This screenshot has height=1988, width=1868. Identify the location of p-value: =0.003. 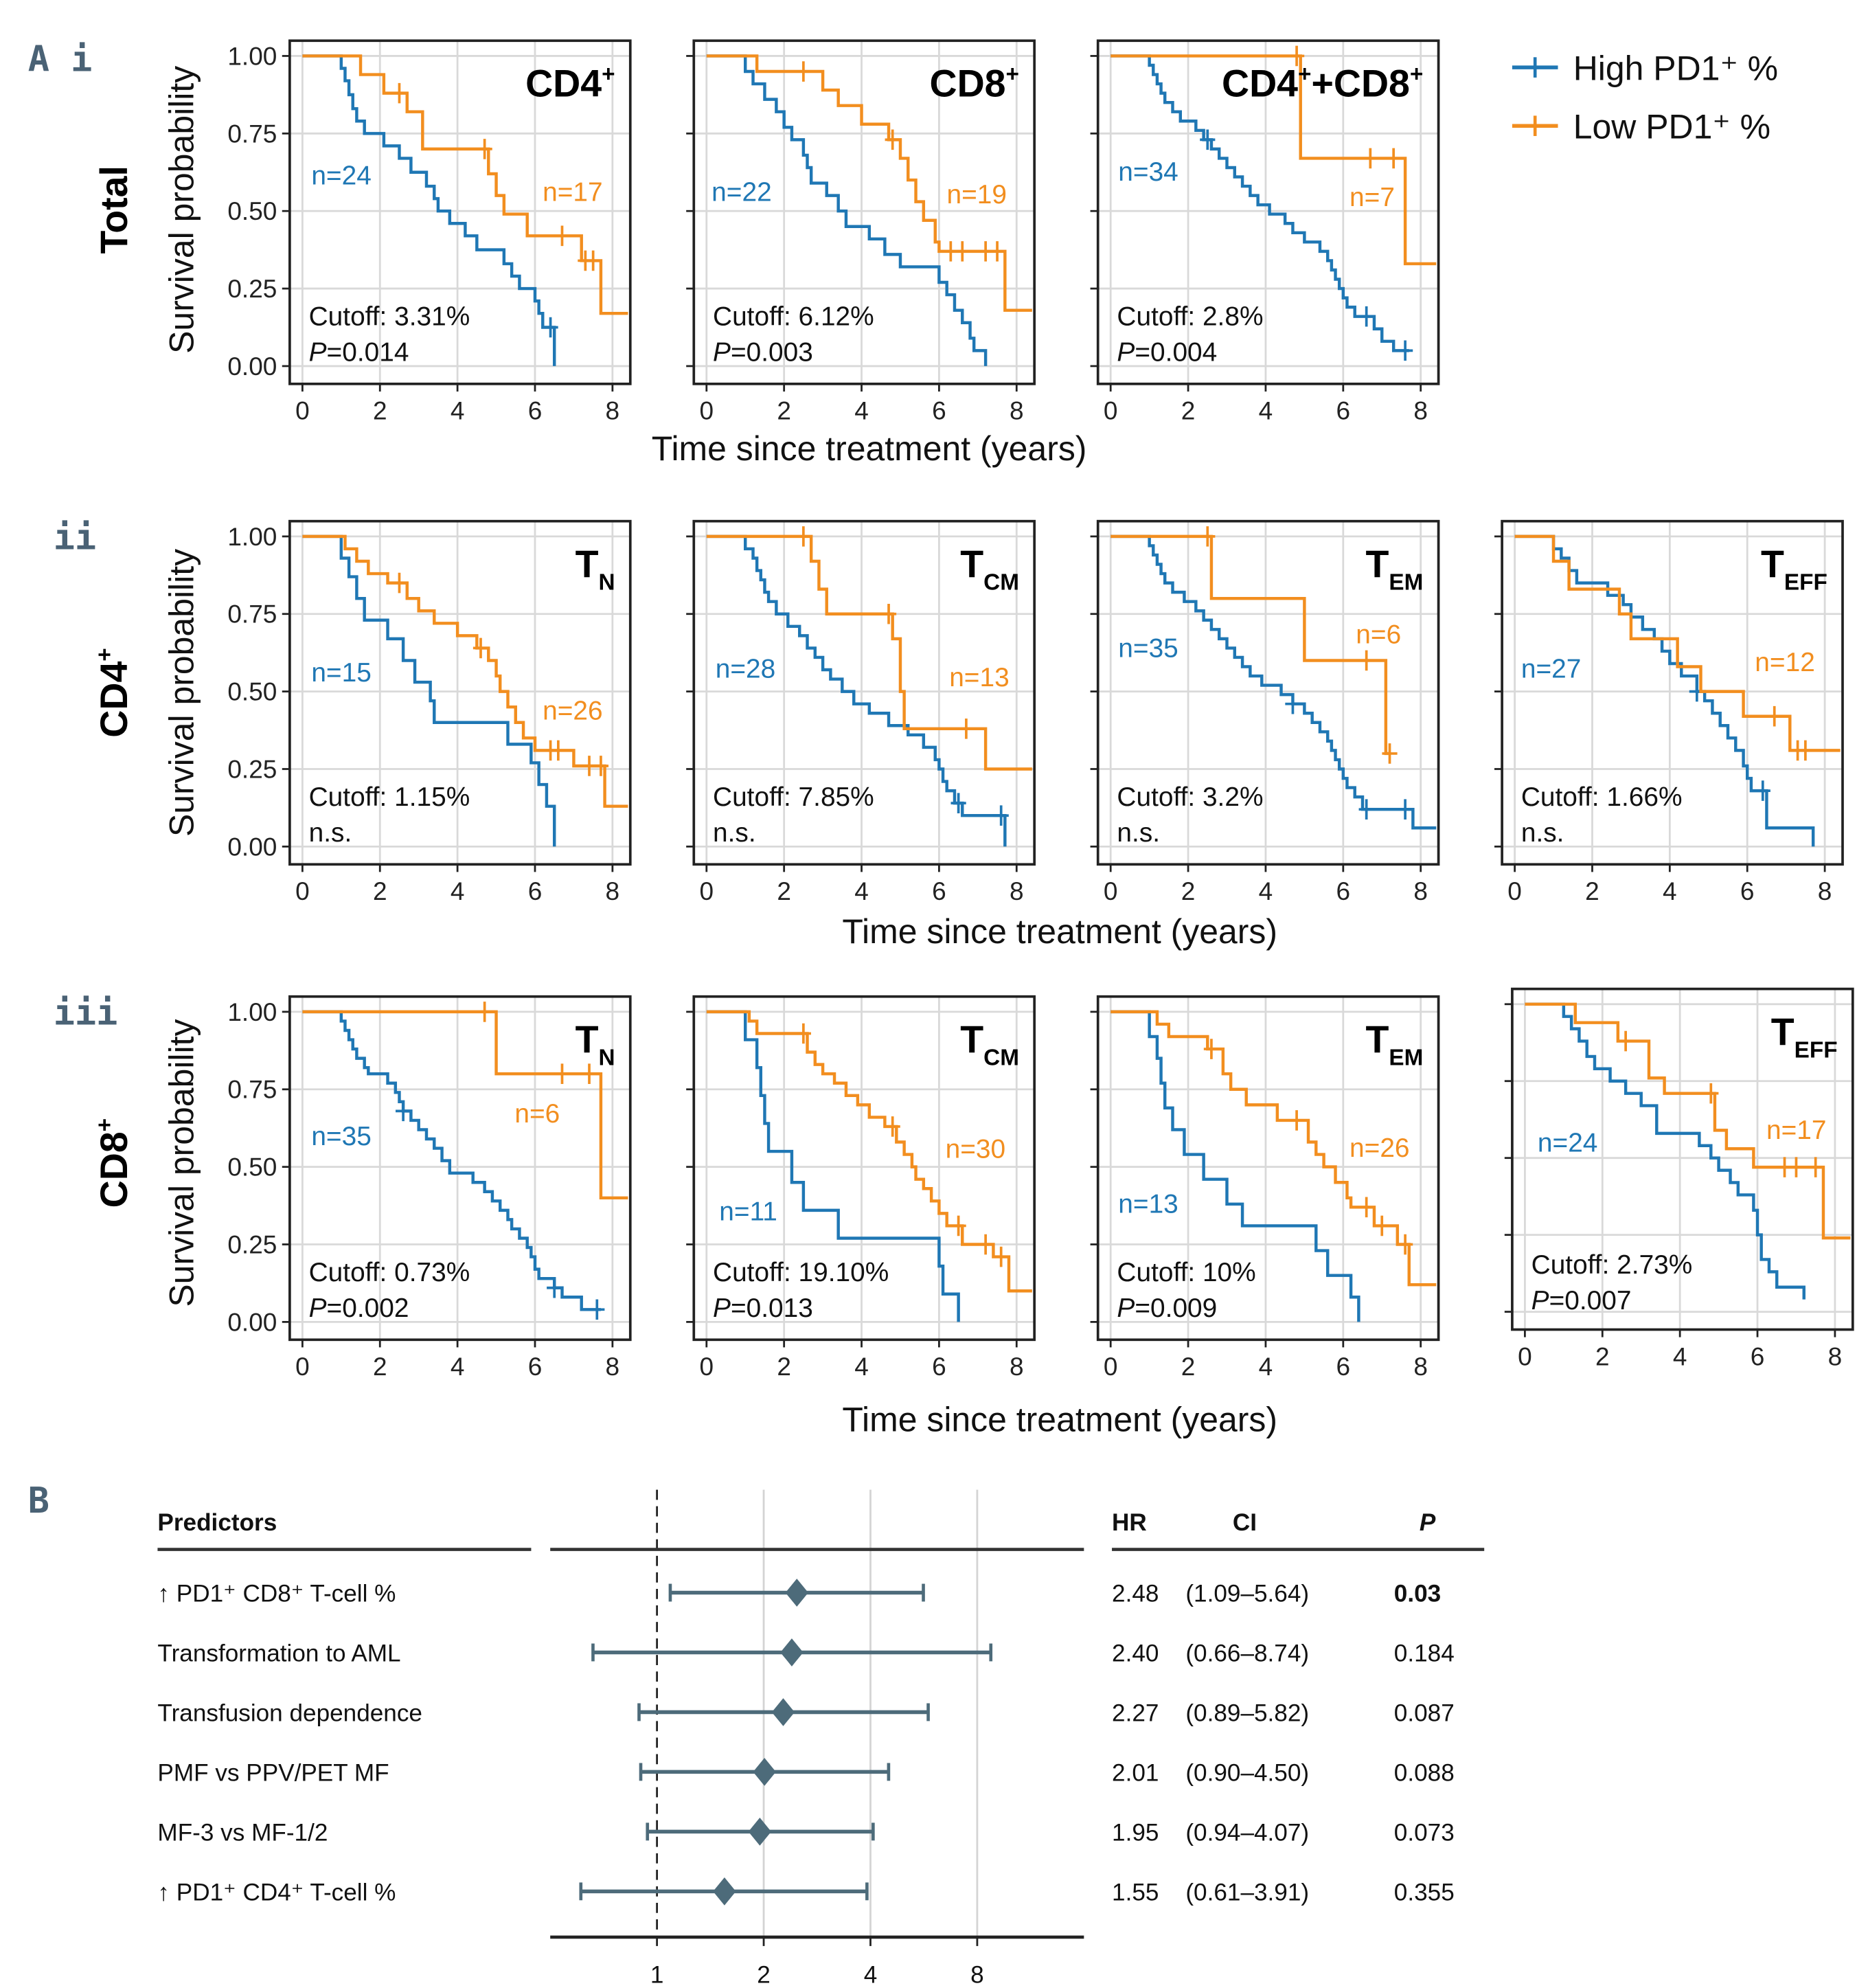
(772, 353).